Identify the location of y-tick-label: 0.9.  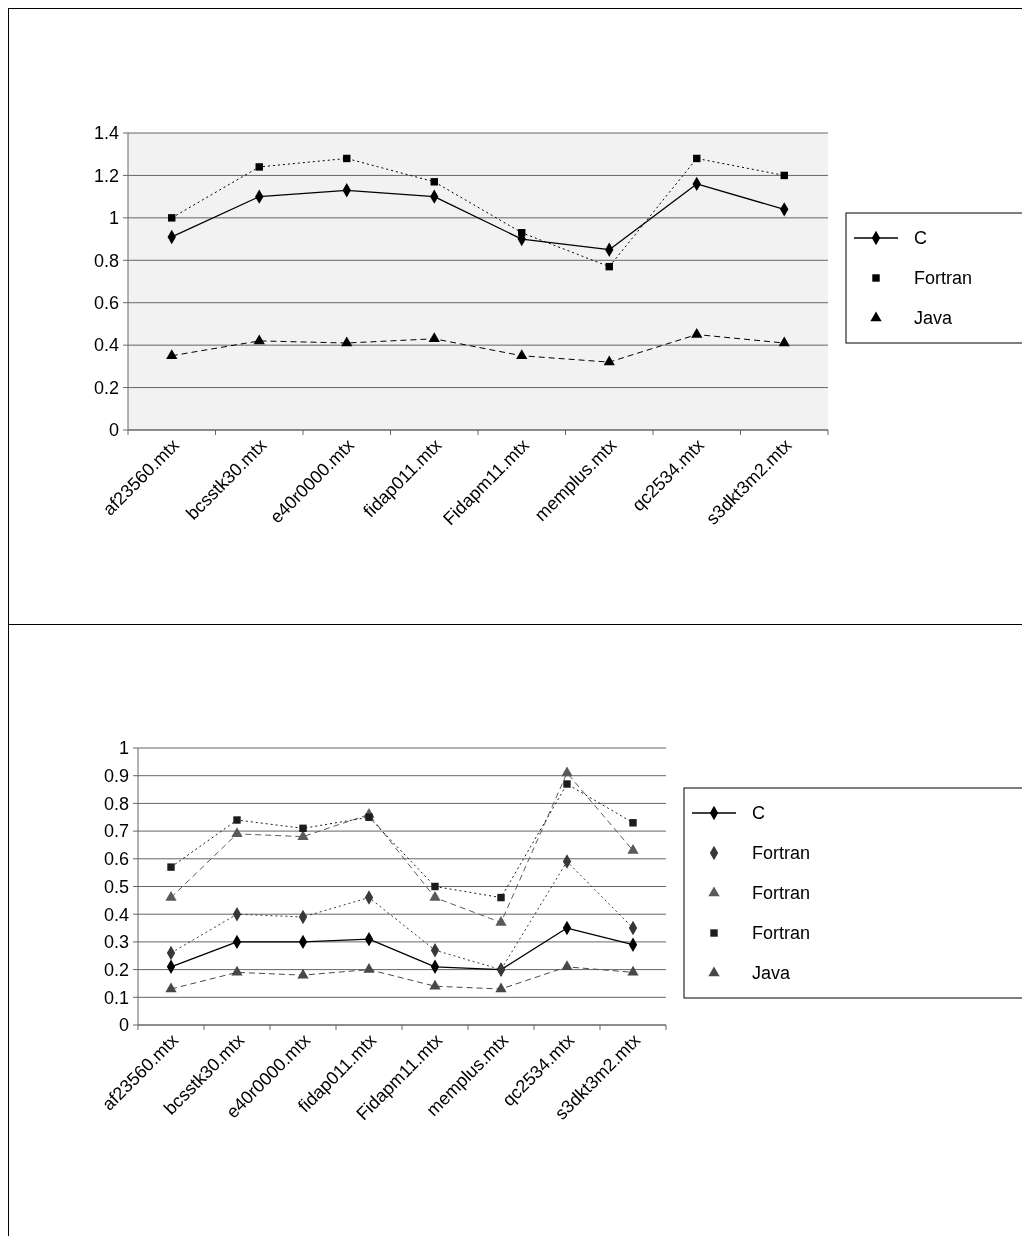
(116, 776).